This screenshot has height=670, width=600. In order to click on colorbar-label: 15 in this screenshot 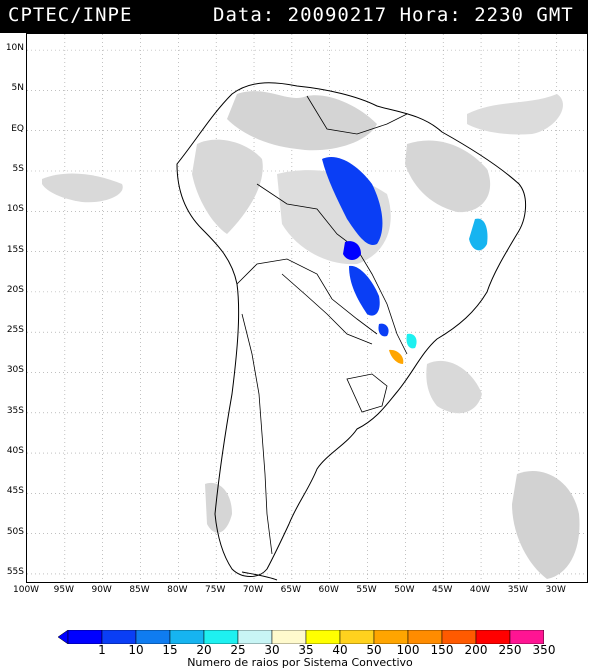, I will do `click(170, 650)`.